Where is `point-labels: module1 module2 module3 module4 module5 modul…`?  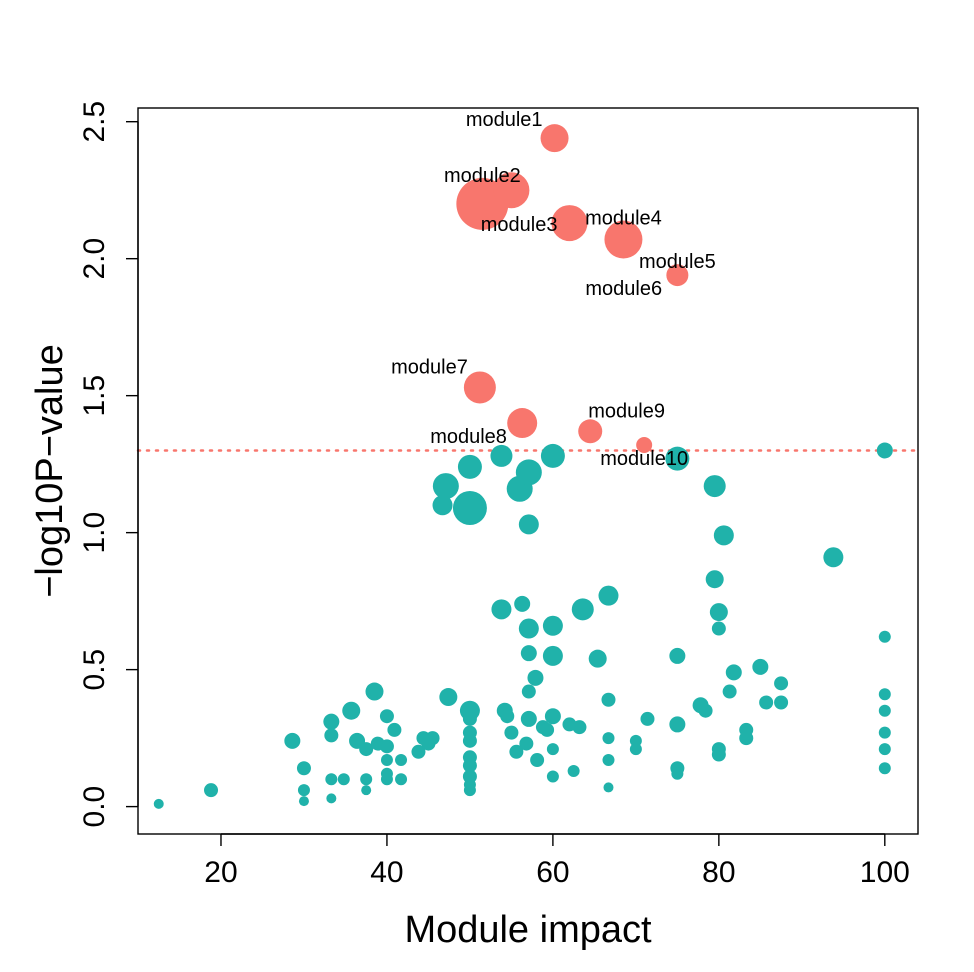
point-labels: module1 module2 module3 module4 module5 modul… is located at coordinates (553, 289).